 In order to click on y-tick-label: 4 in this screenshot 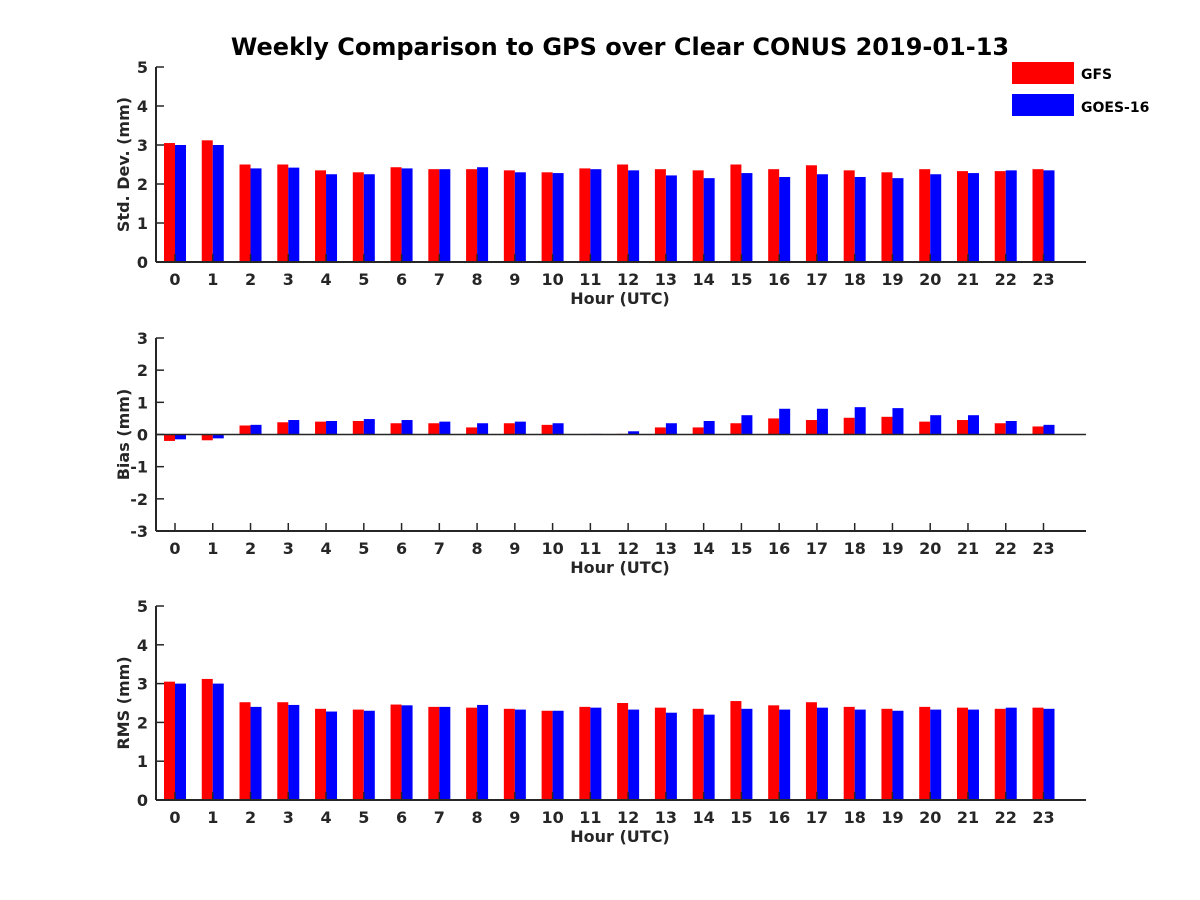, I will do `click(142, 106)`.